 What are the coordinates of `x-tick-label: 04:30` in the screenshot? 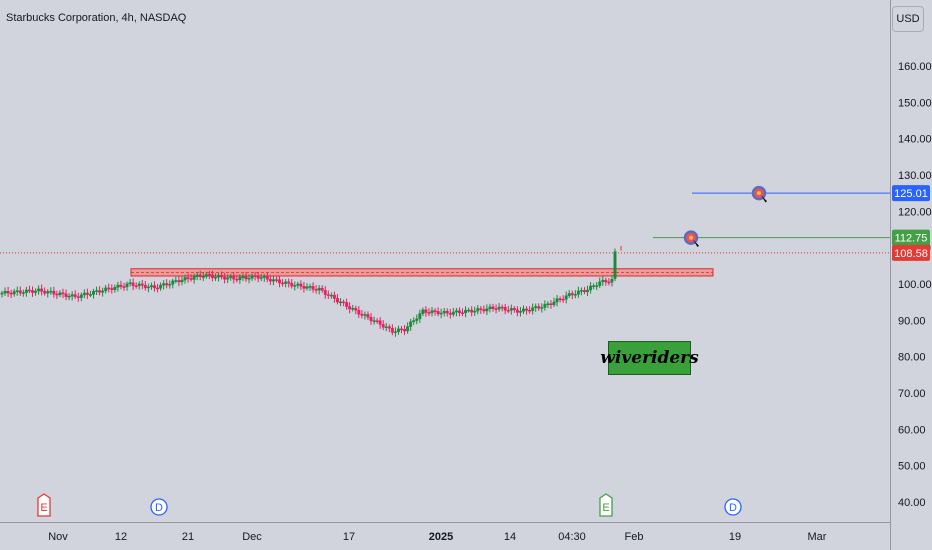 It's located at (572, 537).